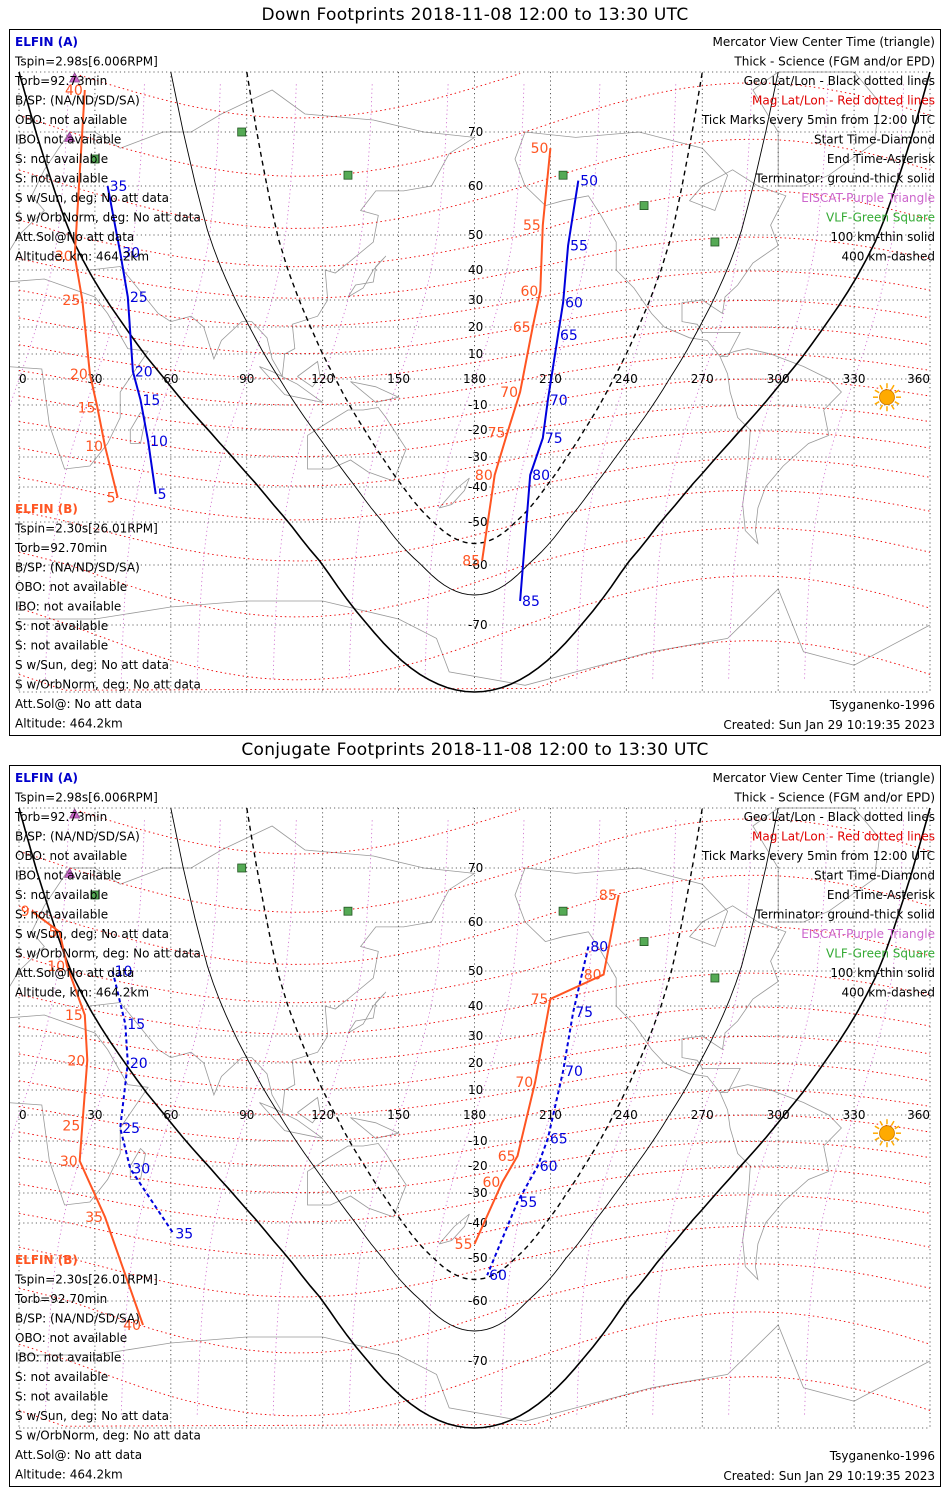 The image size is (950, 1500). What do you see at coordinates (532, 226) in the screenshot?
I see `elfin-b-time-label: 55` at bounding box center [532, 226].